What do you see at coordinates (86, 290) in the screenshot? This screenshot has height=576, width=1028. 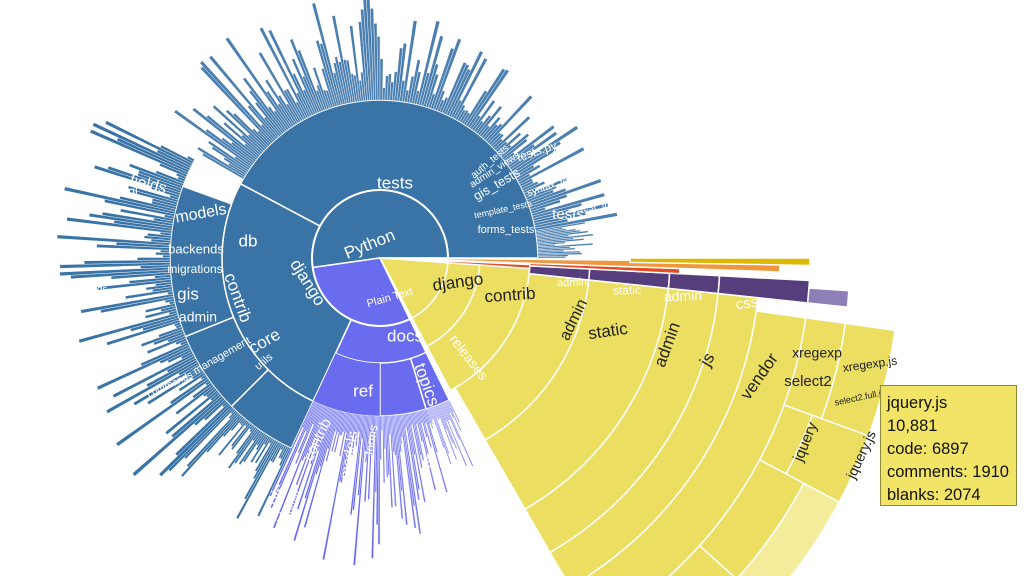 I see `label-backends-gis: backends` at bounding box center [86, 290].